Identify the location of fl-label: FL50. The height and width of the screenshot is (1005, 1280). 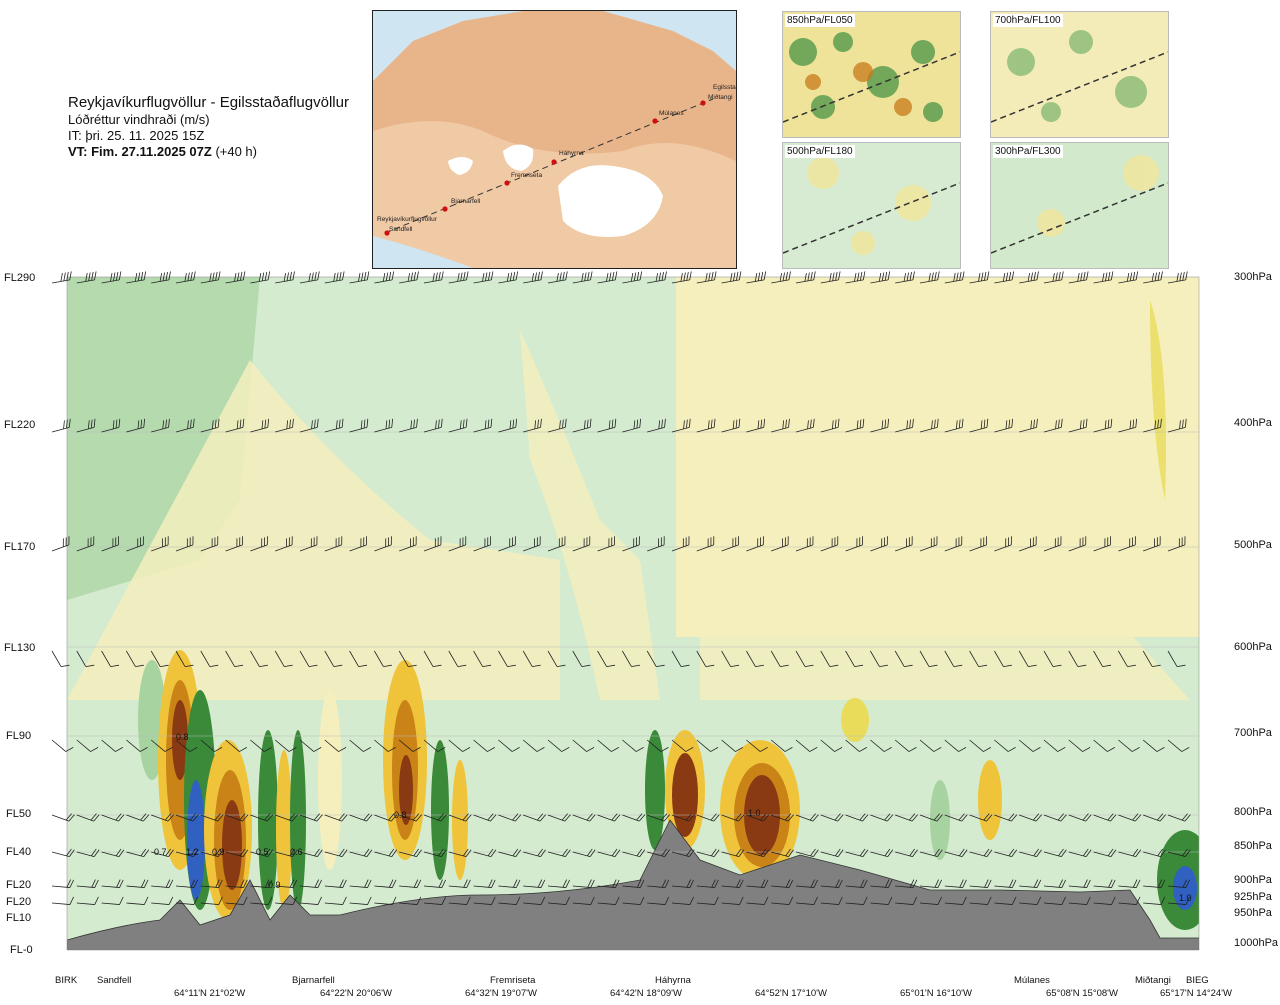
(19, 814).